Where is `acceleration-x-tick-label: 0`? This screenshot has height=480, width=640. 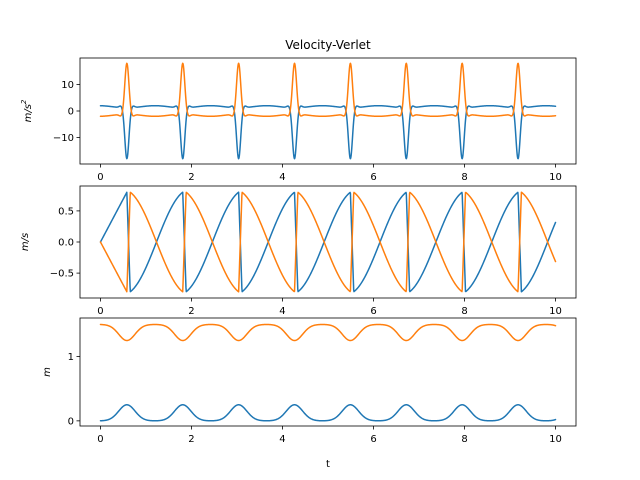 acceleration-x-tick-label: 0 is located at coordinates (100, 177).